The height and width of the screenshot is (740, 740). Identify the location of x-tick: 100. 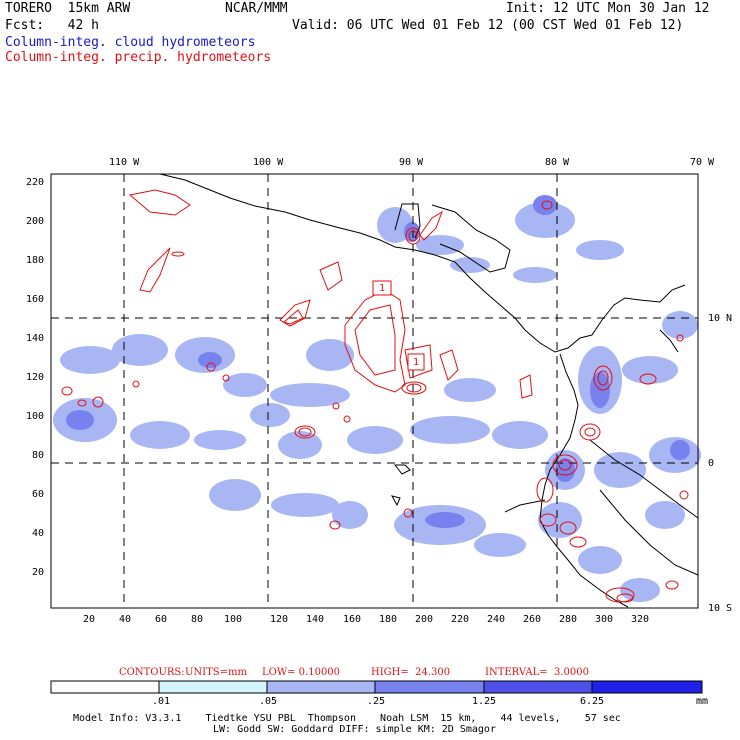
(233, 619).